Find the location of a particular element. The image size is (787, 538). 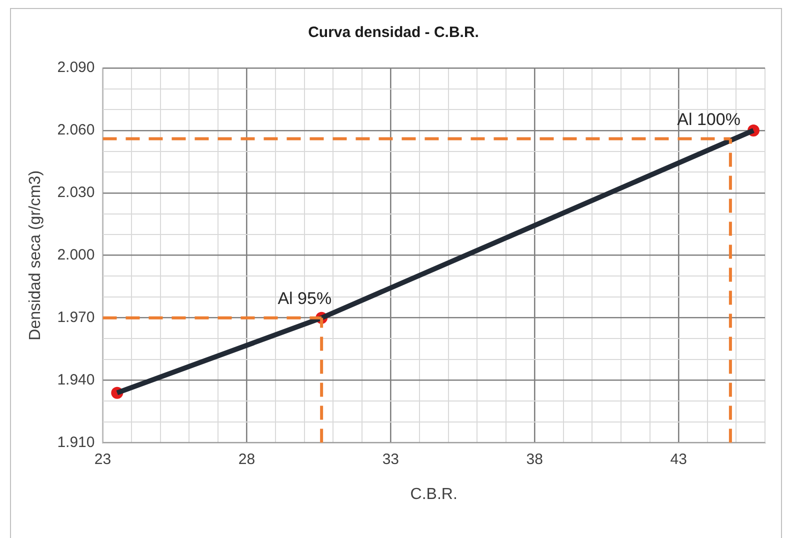

annotation: Al 95% is located at coordinates (305, 298).